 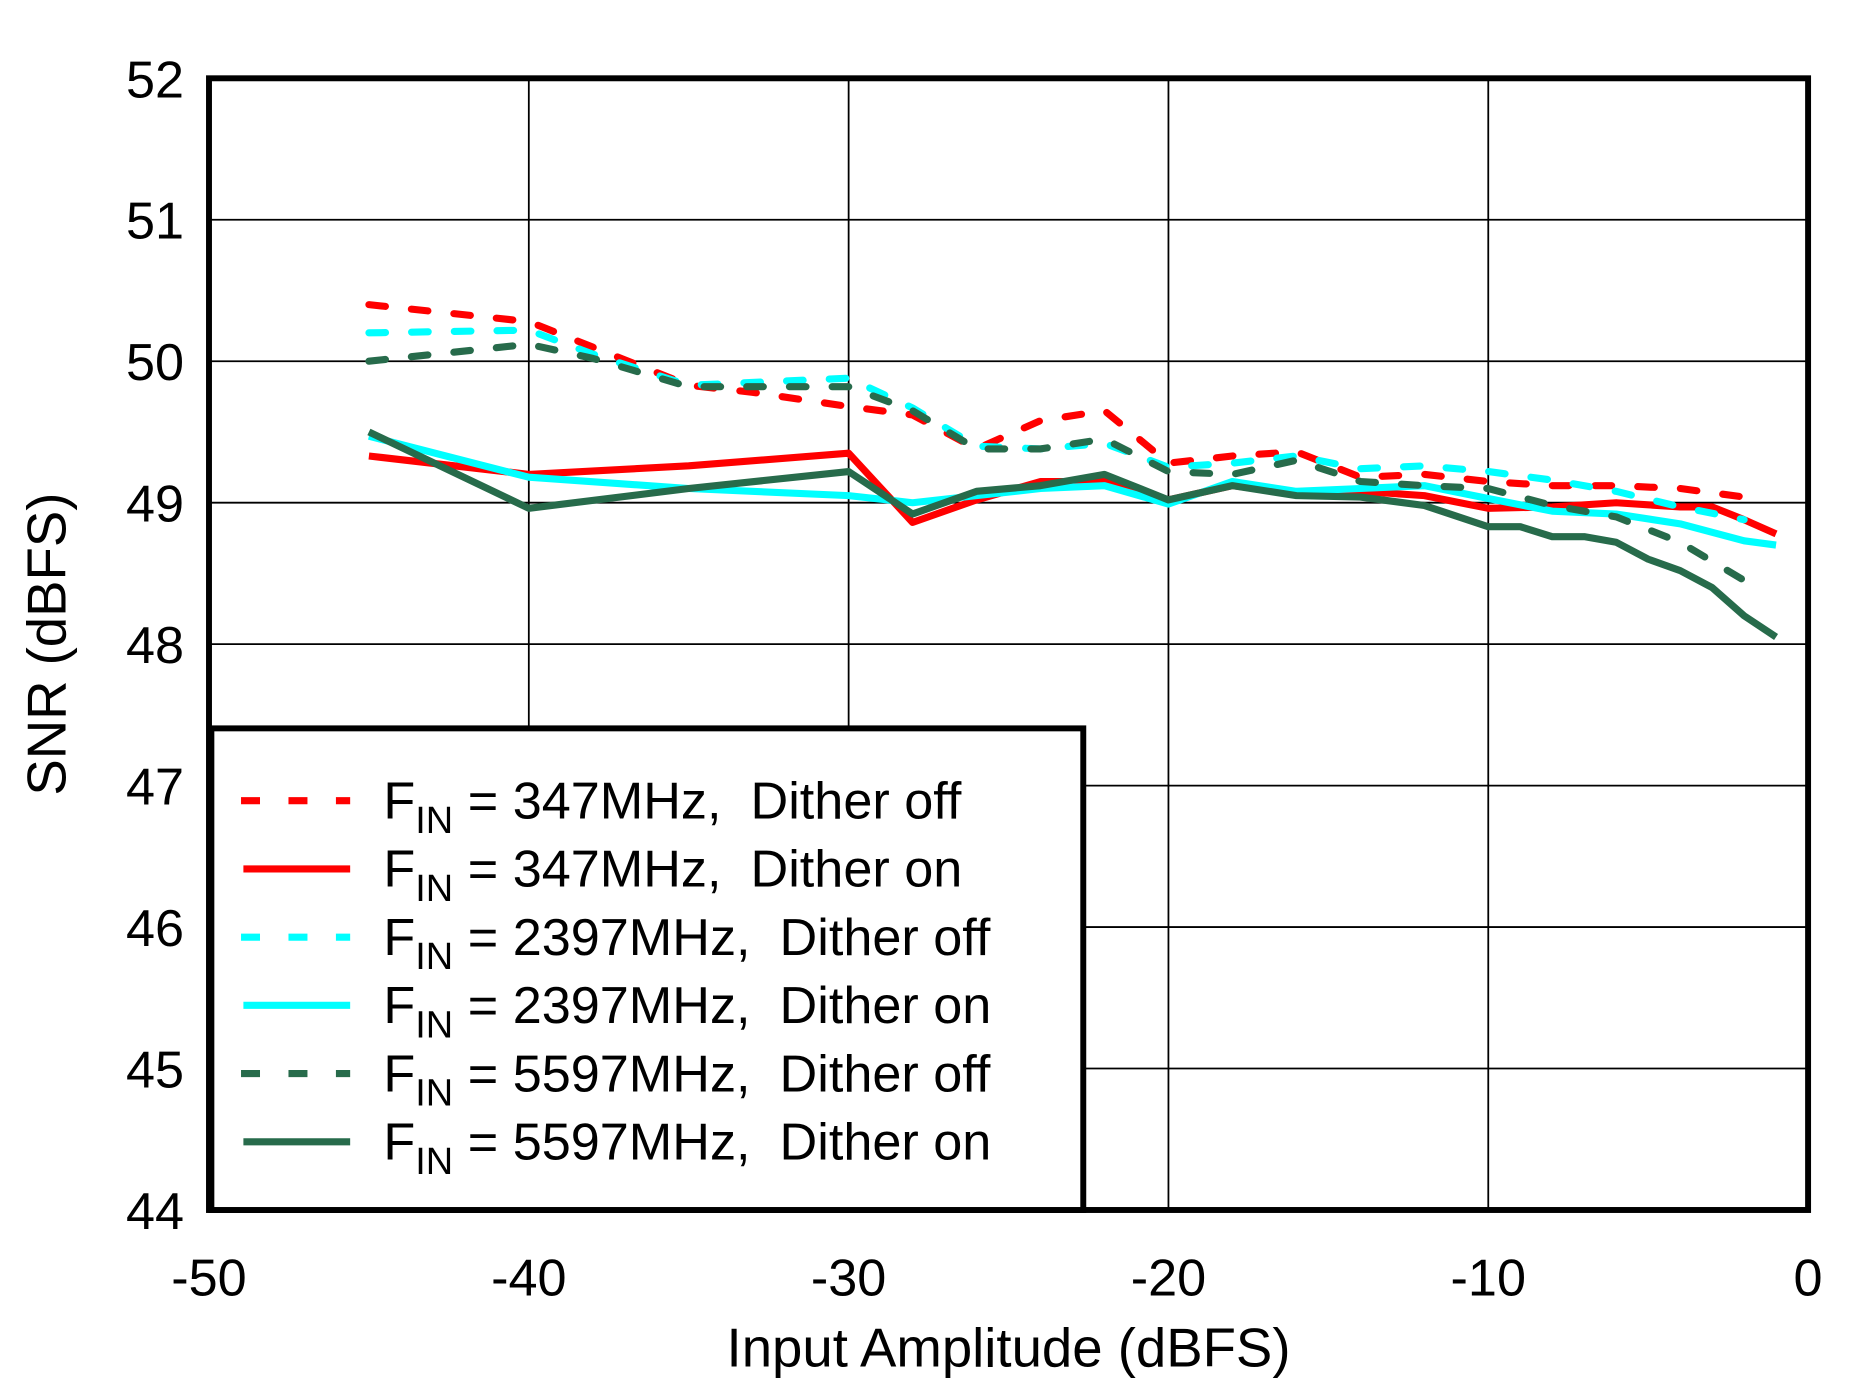 I want to click on y-tick-label: 50, so click(x=155, y=363).